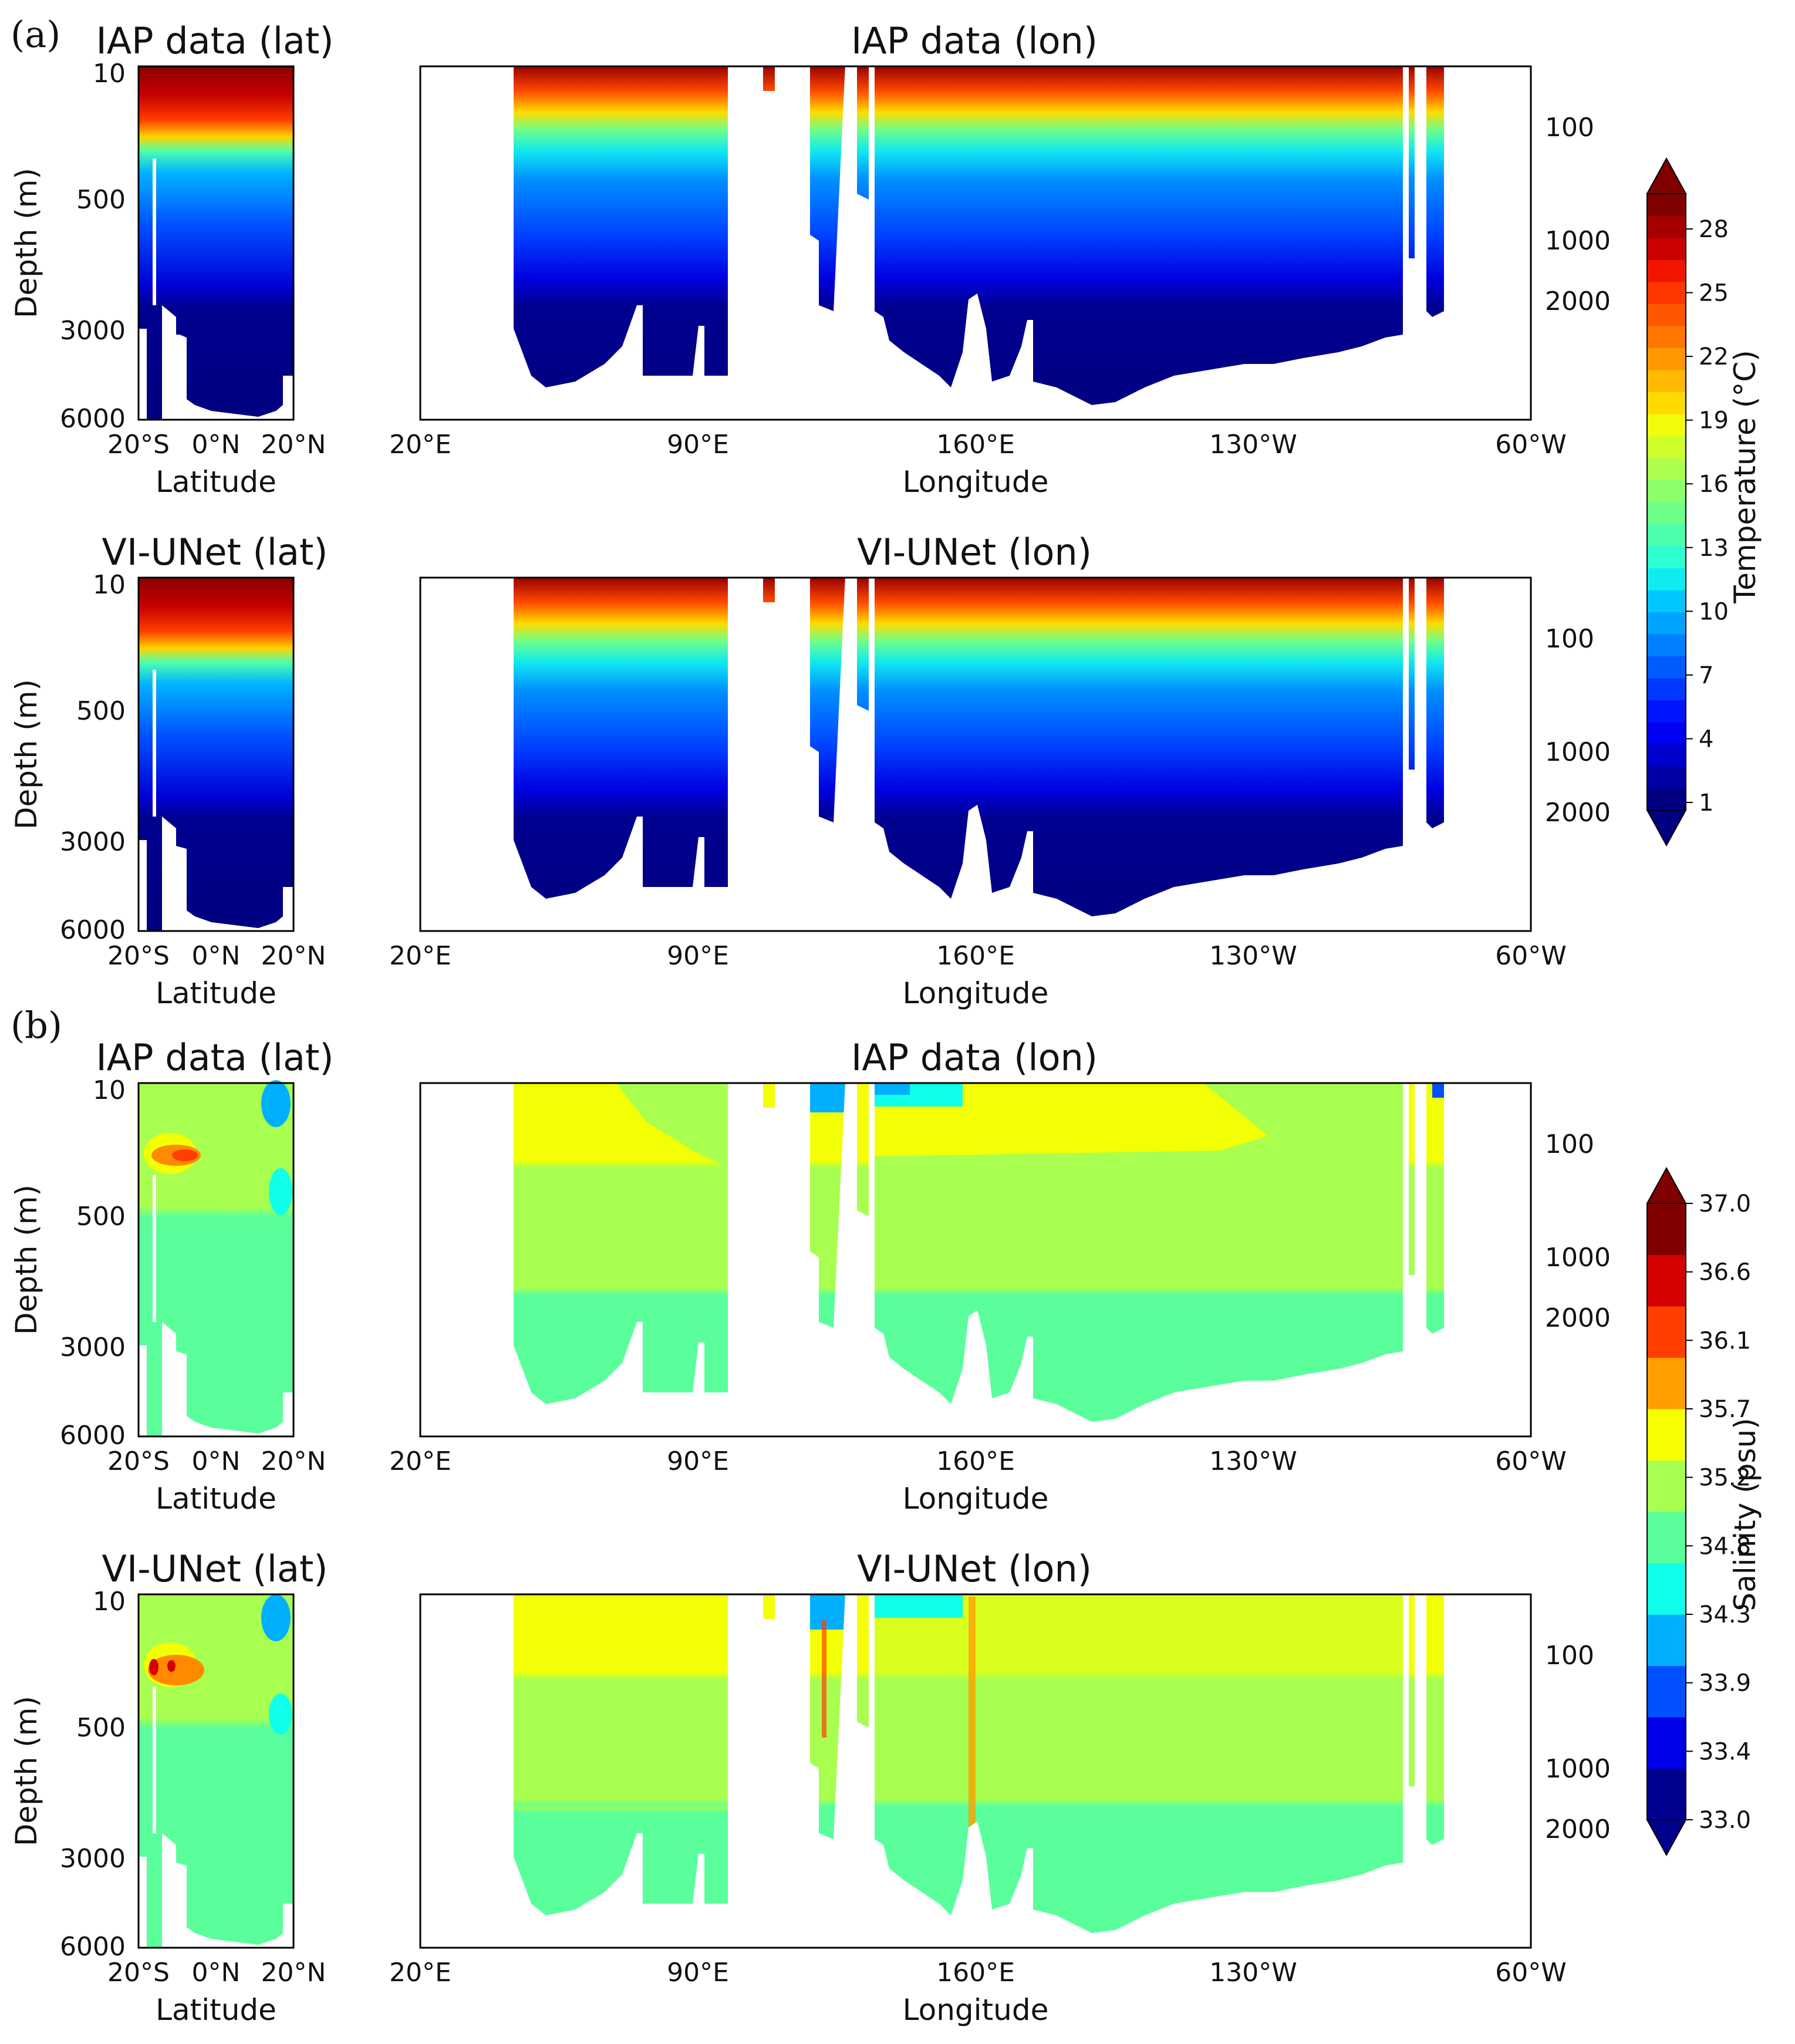 This screenshot has width=1795, height=2044. What do you see at coordinates (293, 445) in the screenshot?
I see `xtick: 20°N` at bounding box center [293, 445].